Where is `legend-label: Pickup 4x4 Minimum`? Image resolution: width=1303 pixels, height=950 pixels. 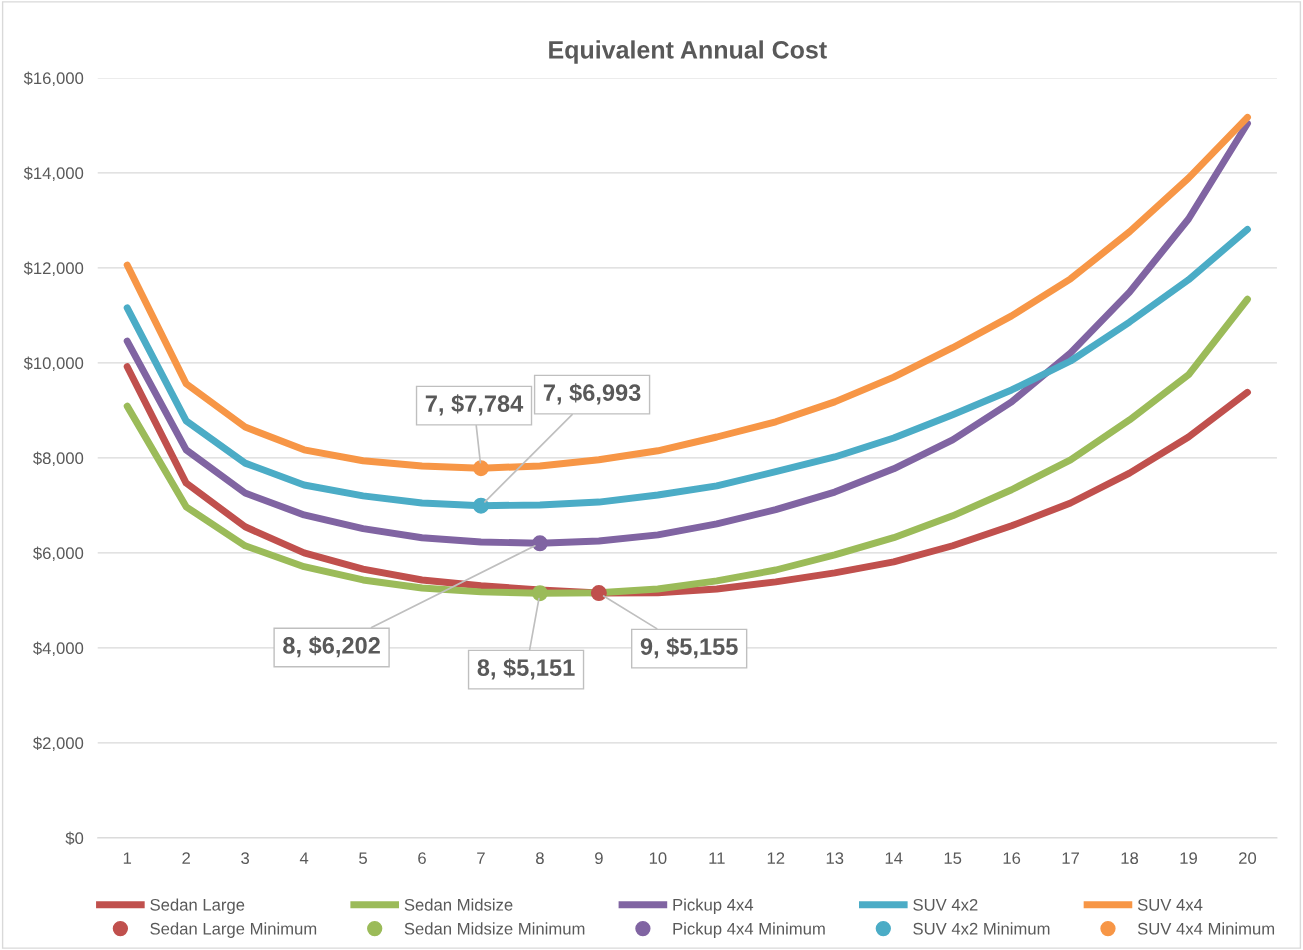 legend-label: Pickup 4x4 Minimum is located at coordinates (749, 930).